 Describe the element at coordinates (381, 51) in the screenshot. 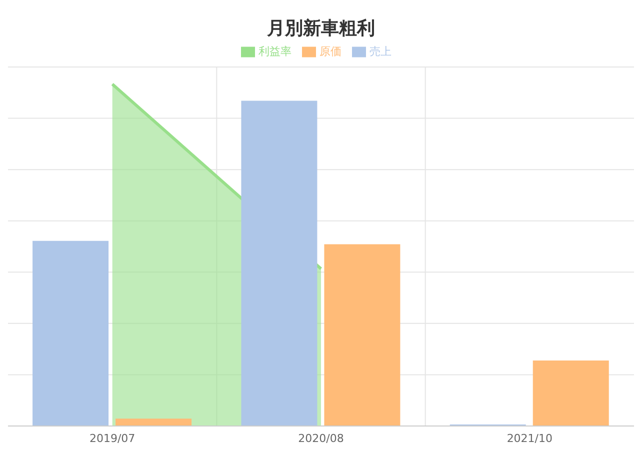

I see `legend-label: 売上` at that location.